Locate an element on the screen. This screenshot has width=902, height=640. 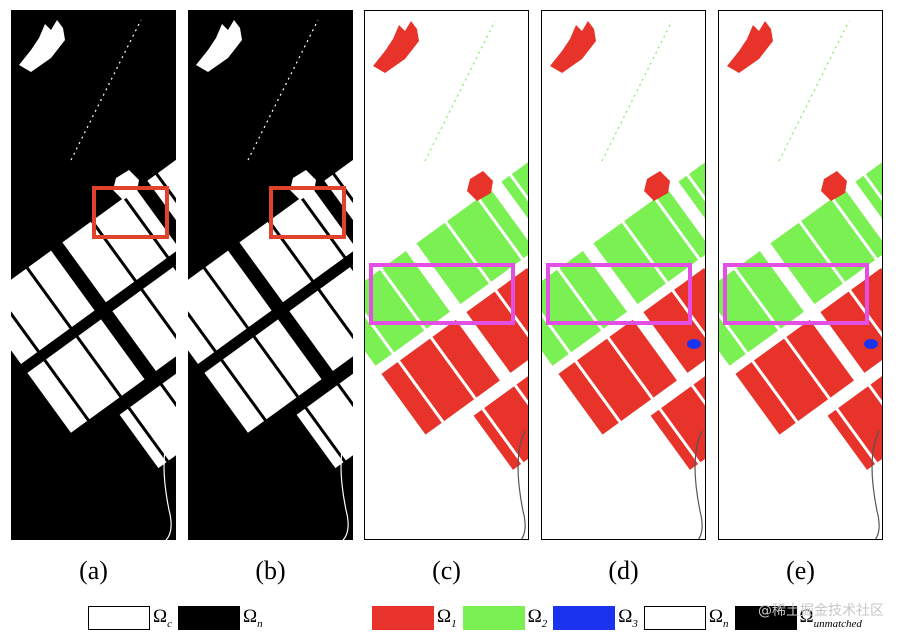
legend-swatch-omega-unmatched is located at coordinates (765, 618).